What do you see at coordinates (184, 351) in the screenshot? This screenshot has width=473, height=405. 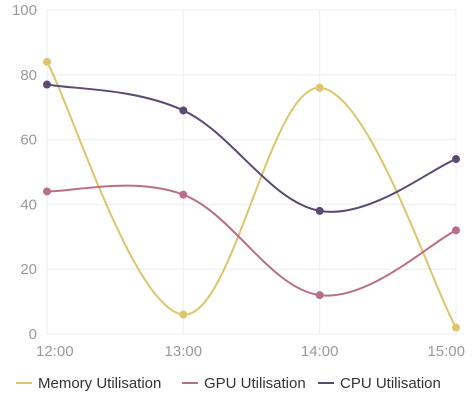 I see `x-tick-label: 13:00` at bounding box center [184, 351].